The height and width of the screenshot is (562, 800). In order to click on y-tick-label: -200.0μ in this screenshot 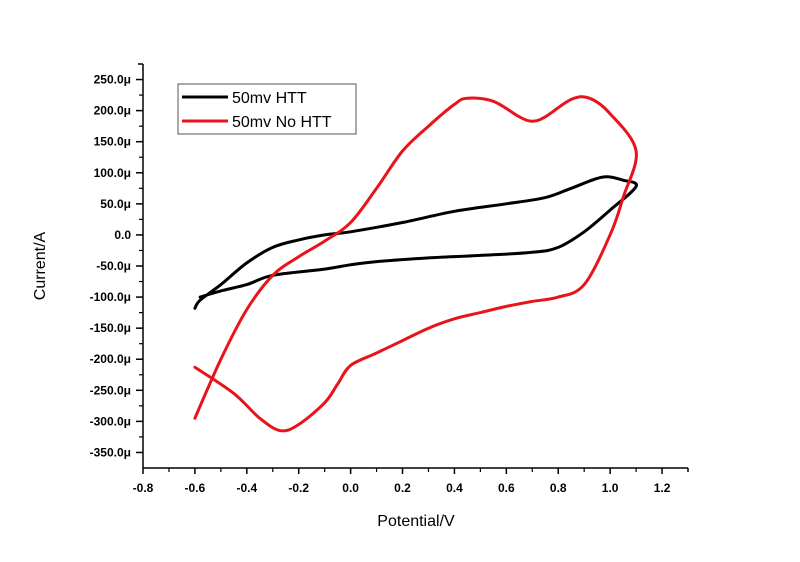, I will do `click(110, 359)`.